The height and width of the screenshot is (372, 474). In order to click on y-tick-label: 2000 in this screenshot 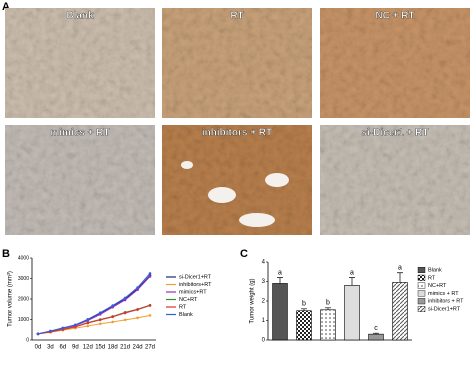, I will do `click(23, 299)`.